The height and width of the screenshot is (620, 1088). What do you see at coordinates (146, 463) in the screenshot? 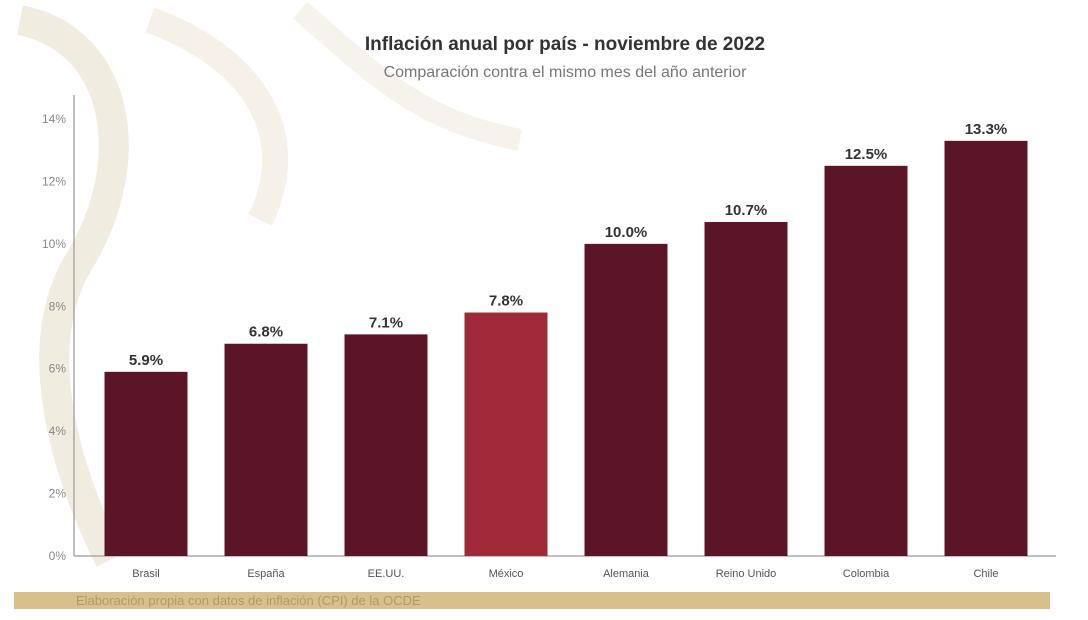
I see `bar-brasil` at bounding box center [146, 463].